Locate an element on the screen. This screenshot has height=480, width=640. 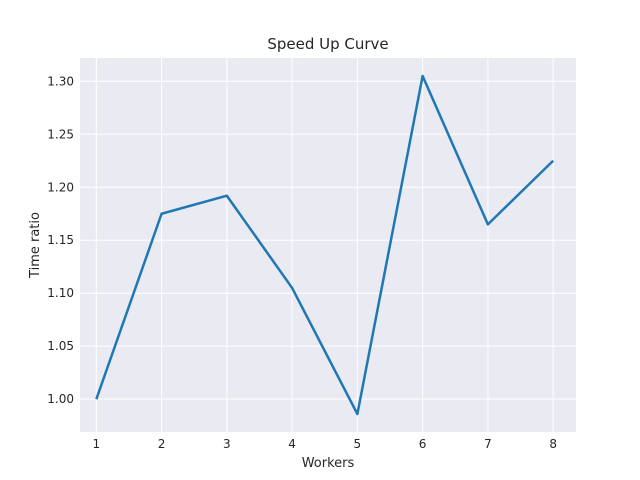
y-tick-label-3: 1.10 is located at coordinates (60, 293).